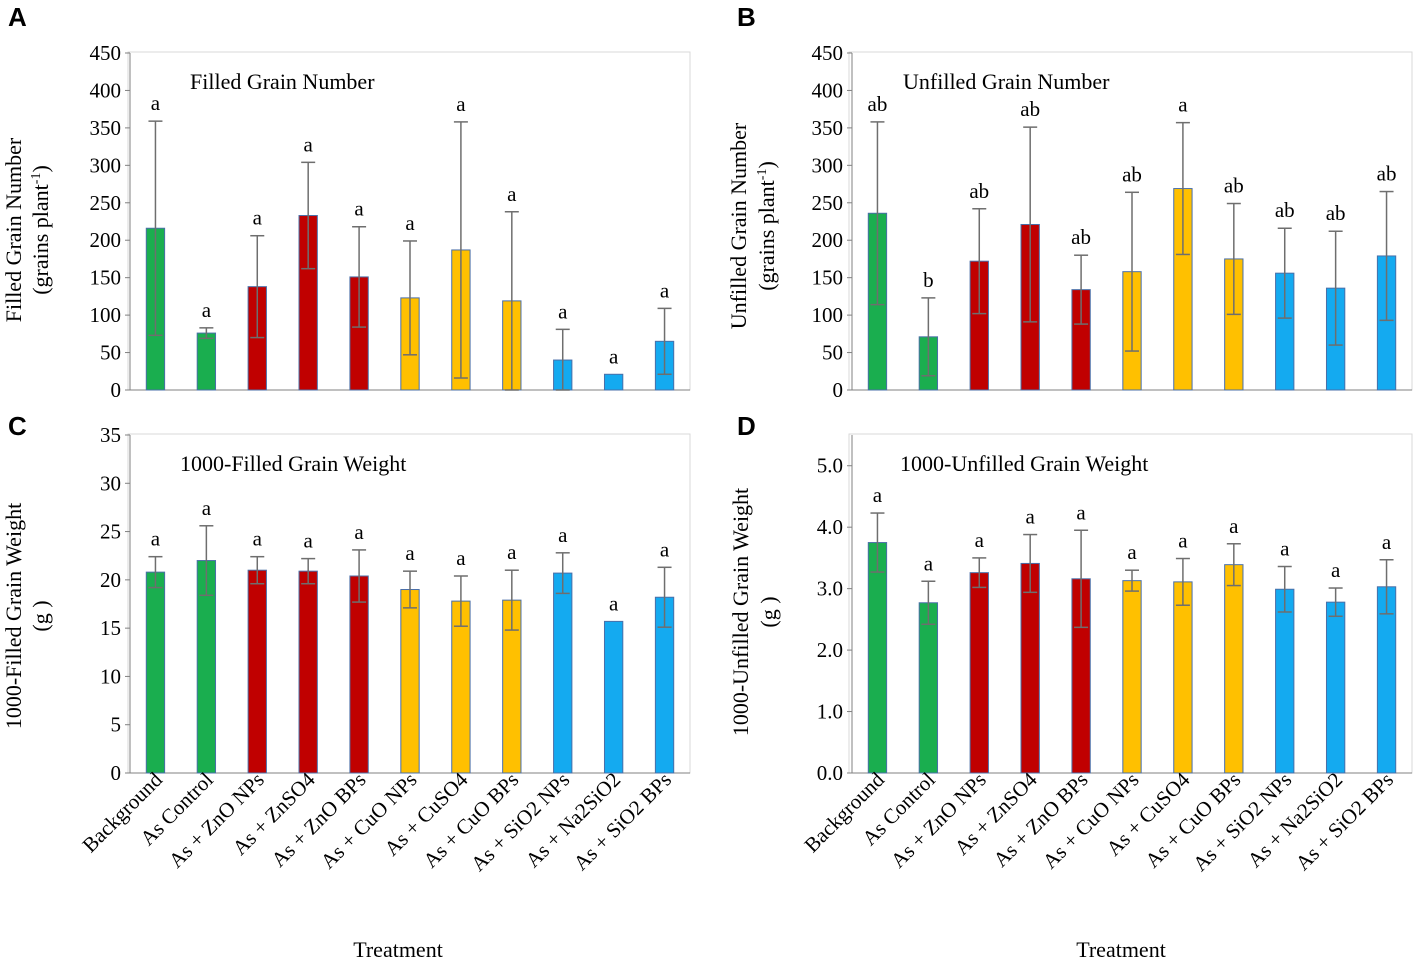 This screenshot has height=962, width=1418. I want to click on y-tick-label: 25, so click(110, 532).